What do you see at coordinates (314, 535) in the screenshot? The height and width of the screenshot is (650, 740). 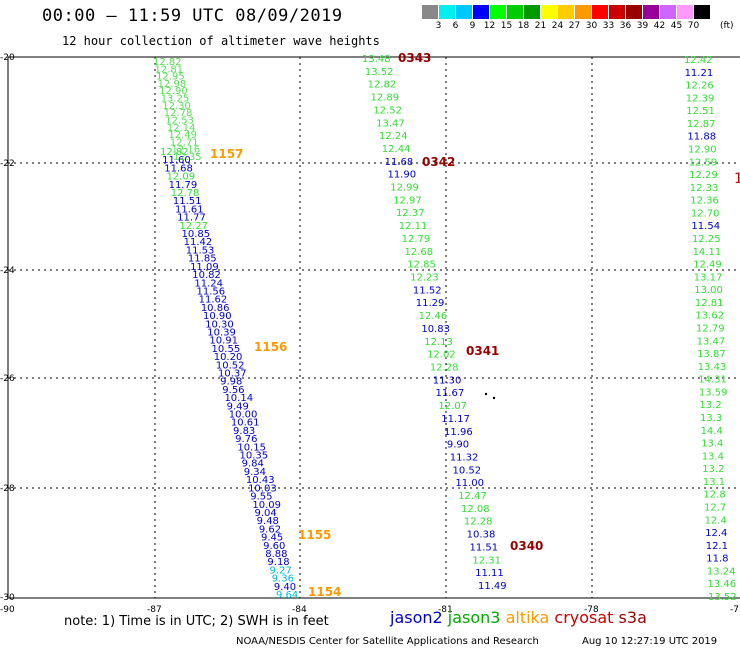 I see `left-track-time-label: 1155` at bounding box center [314, 535].